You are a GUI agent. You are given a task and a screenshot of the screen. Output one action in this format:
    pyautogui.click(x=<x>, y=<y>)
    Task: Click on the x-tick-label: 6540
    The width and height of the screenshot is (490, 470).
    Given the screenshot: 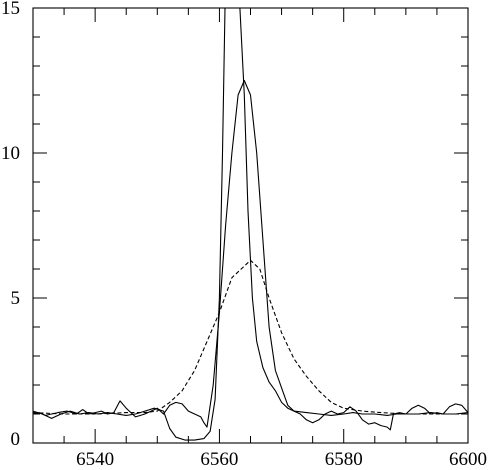 What is the action you would take?
    pyautogui.click(x=95, y=459)
    